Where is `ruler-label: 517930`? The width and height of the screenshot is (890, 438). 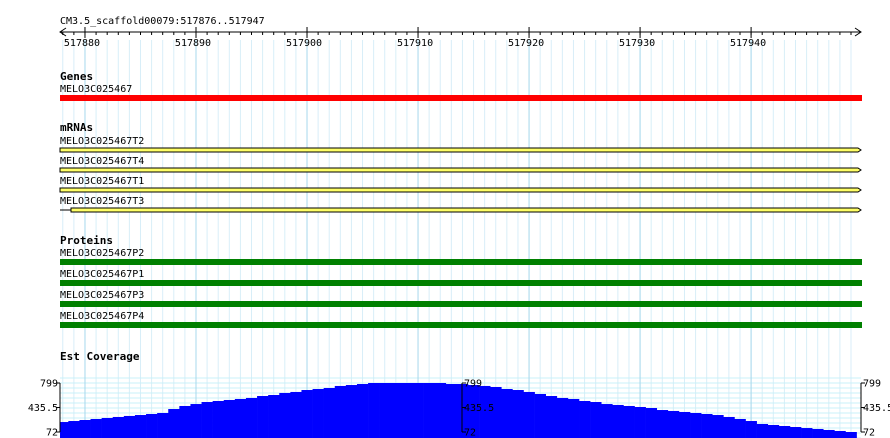
ruler-label: 517930 is located at coordinates (637, 43).